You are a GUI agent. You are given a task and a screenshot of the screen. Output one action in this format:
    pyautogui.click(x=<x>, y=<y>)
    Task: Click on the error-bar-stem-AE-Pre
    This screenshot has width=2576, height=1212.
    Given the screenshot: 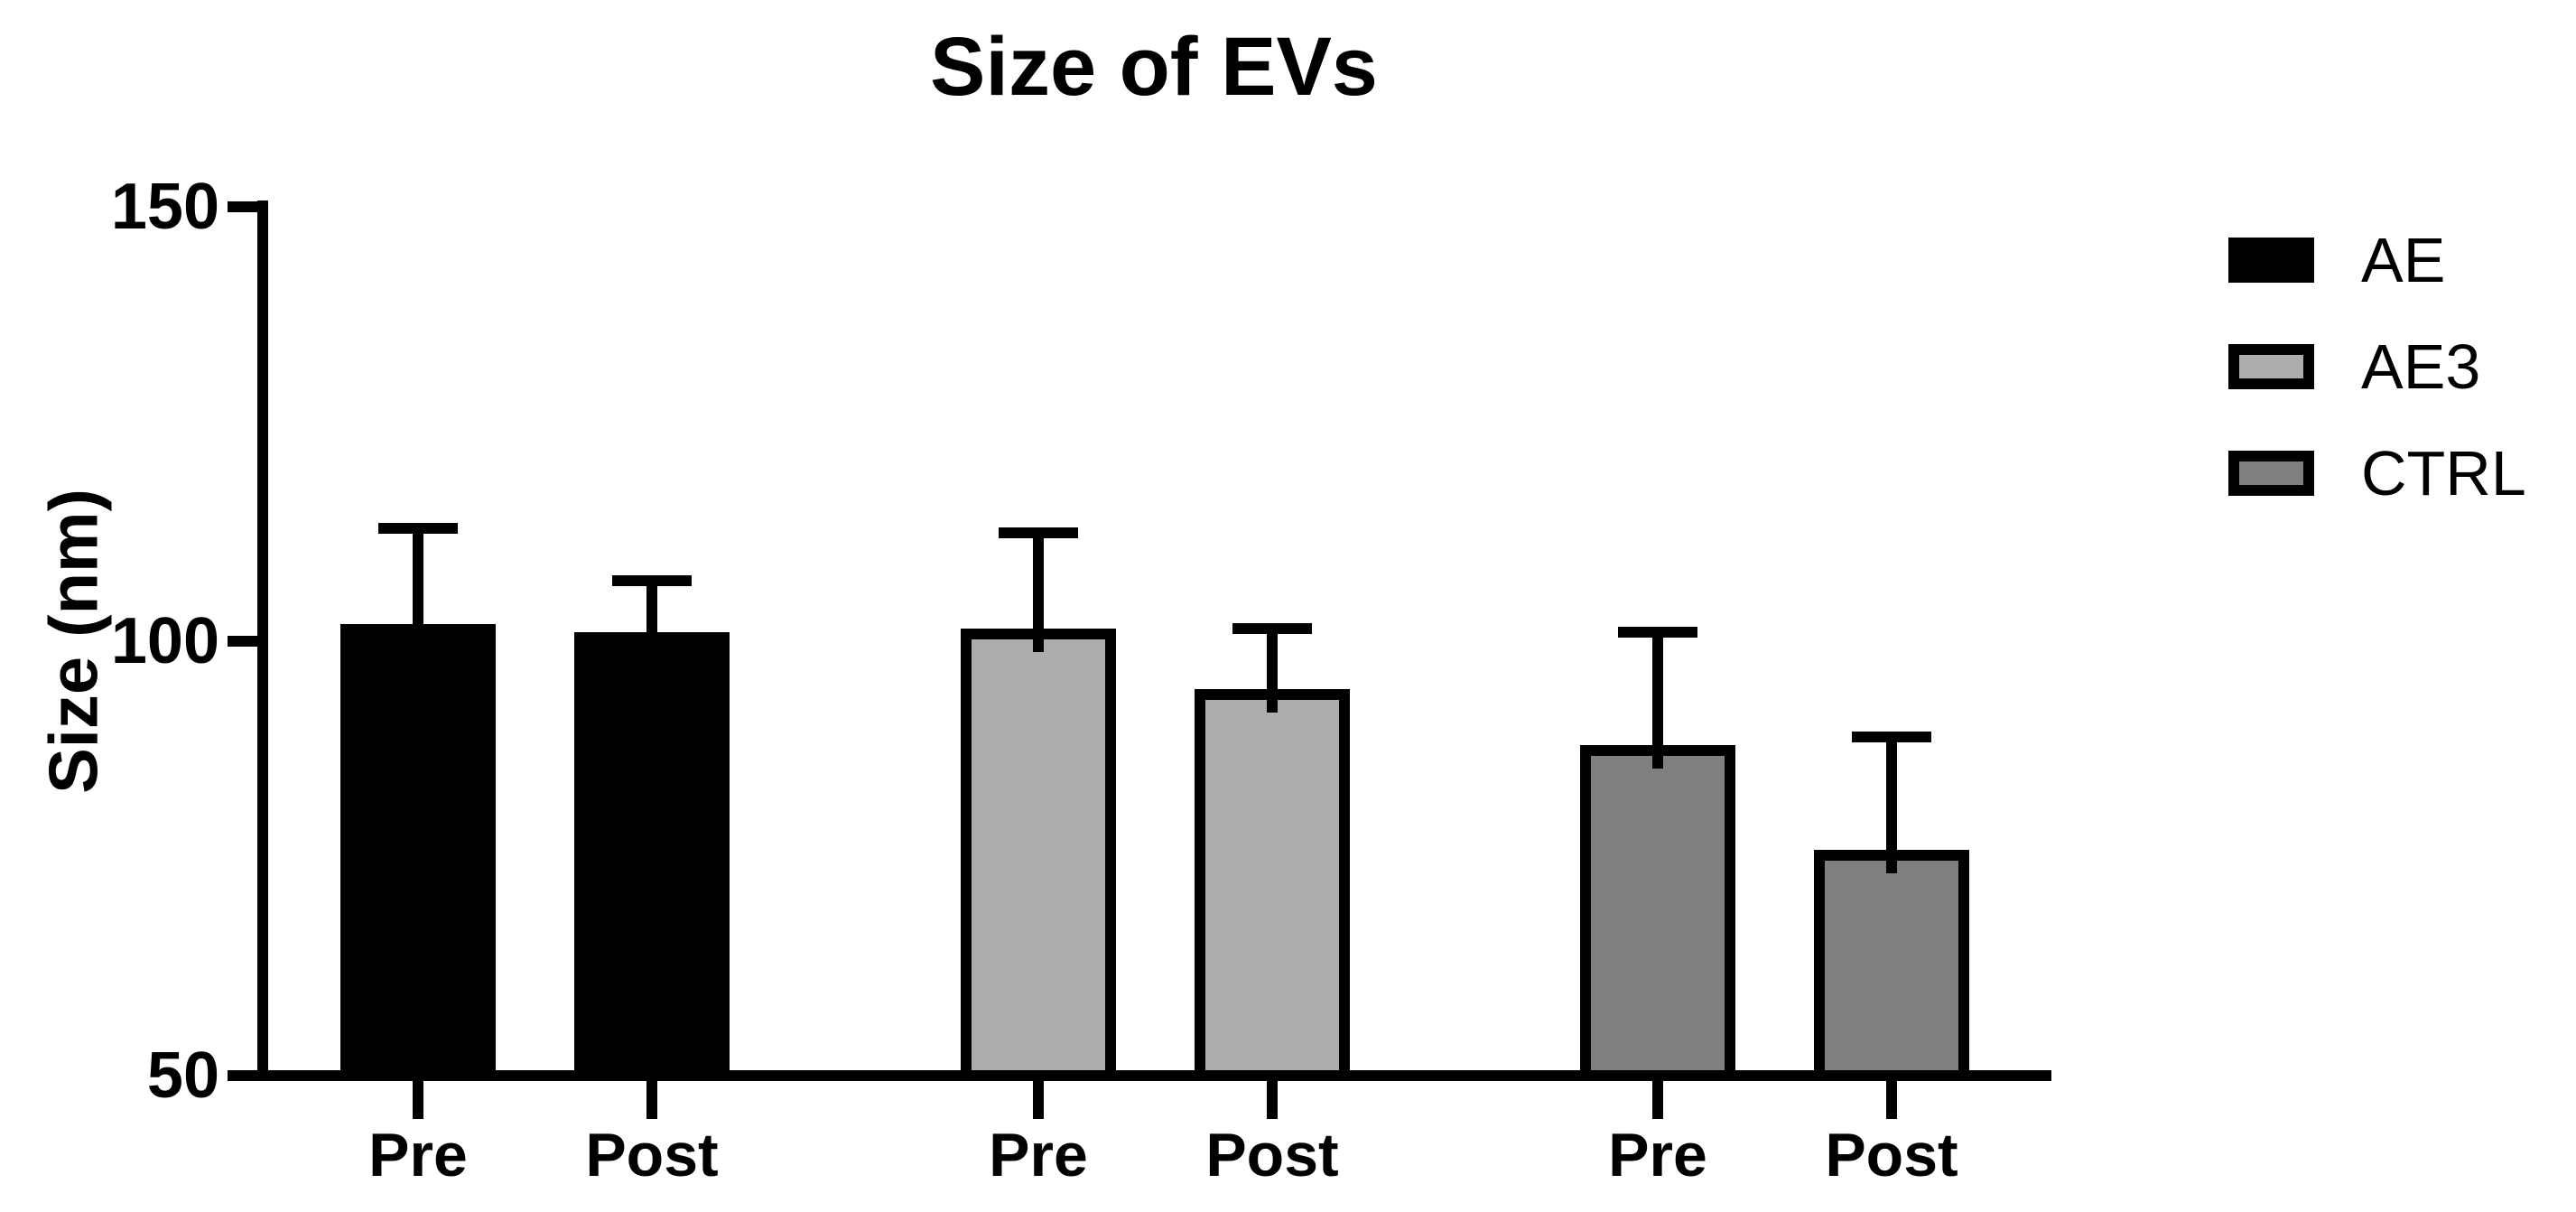 What is the action you would take?
    pyautogui.click(x=418, y=587)
    